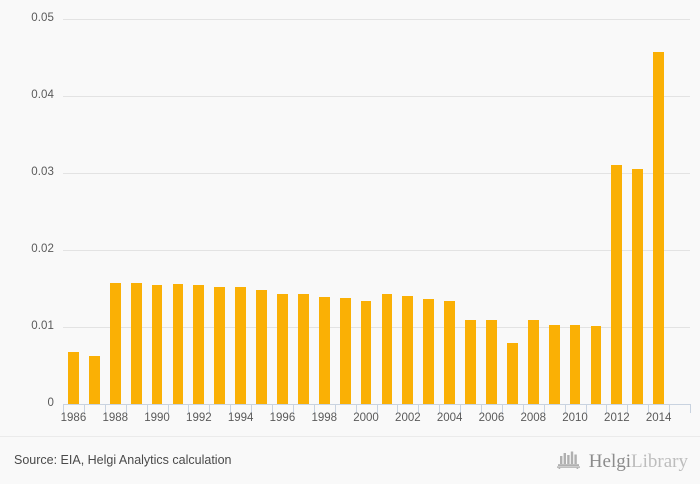  What do you see at coordinates (366, 418) in the screenshot?
I see `x-axis-label: 2000` at bounding box center [366, 418].